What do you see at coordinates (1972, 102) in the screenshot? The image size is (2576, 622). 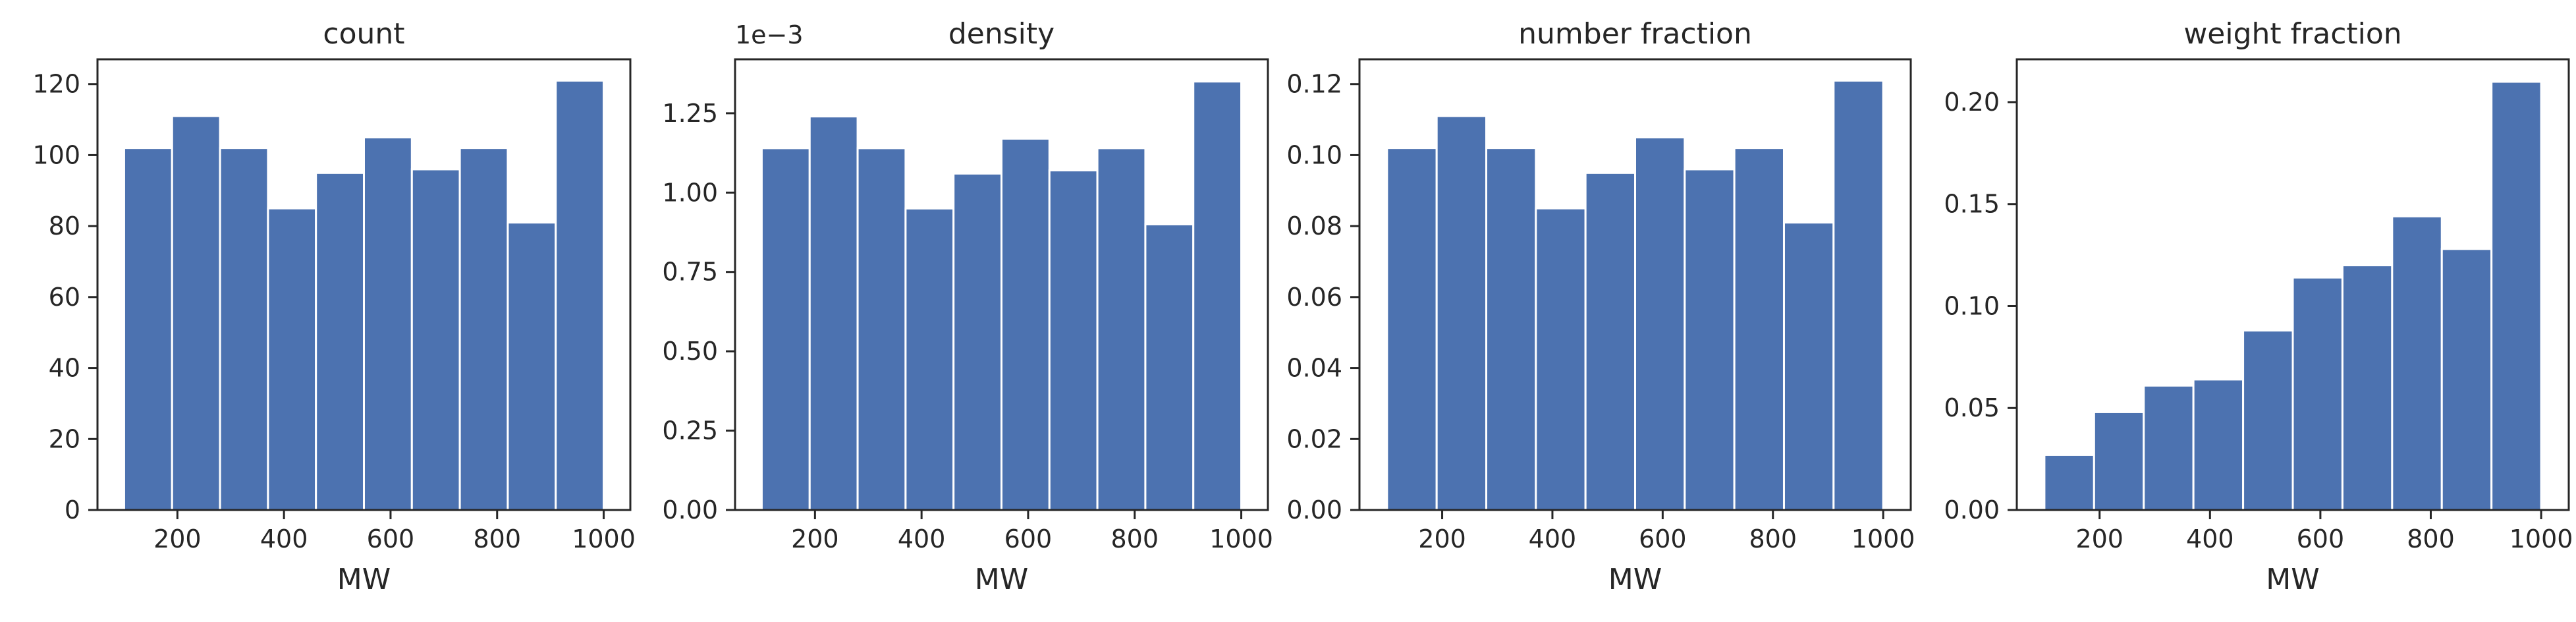 I see `y-tick-label: 0.20` at bounding box center [1972, 102].